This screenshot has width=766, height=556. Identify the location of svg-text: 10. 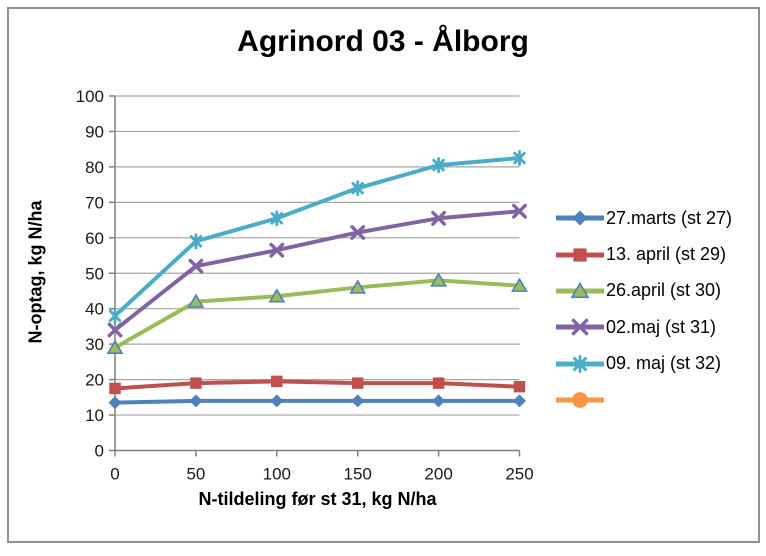
(94, 415).